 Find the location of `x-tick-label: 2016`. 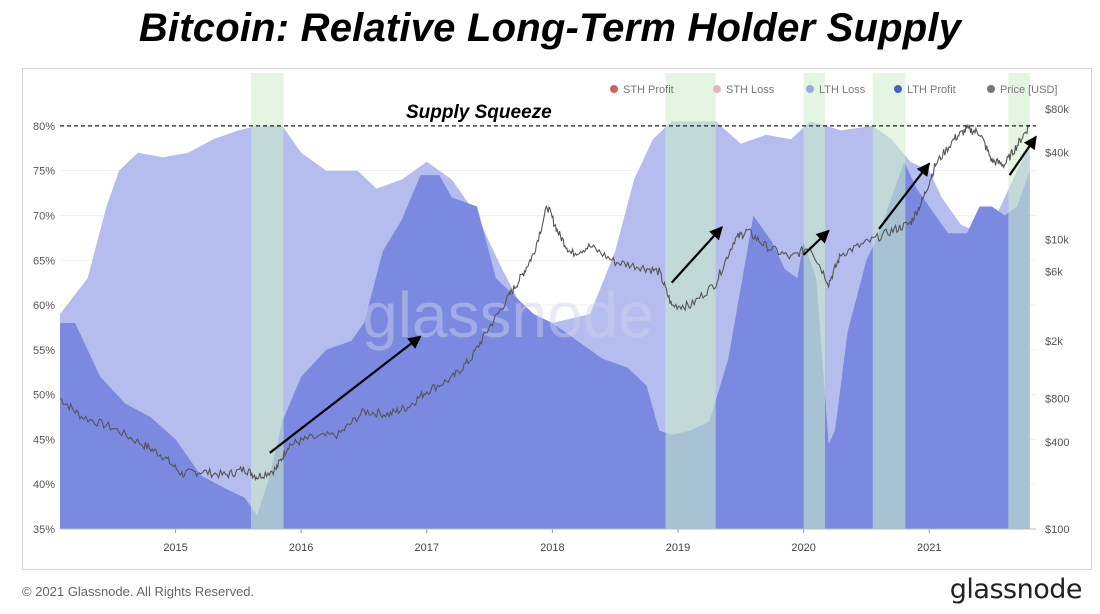

x-tick-label: 2016 is located at coordinates (301, 548).